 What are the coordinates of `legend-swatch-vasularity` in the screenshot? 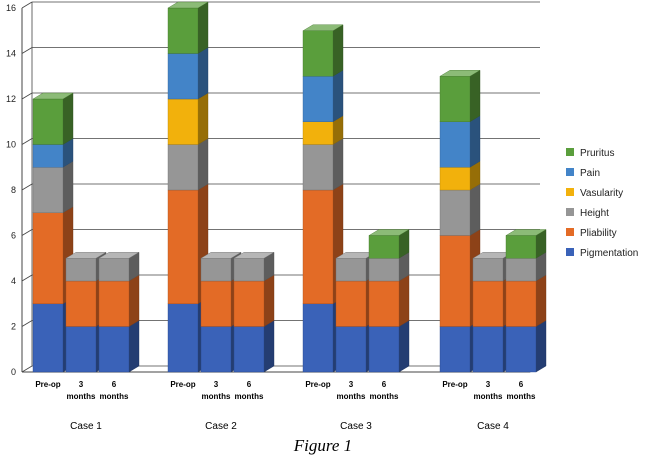 It's located at (570, 192).